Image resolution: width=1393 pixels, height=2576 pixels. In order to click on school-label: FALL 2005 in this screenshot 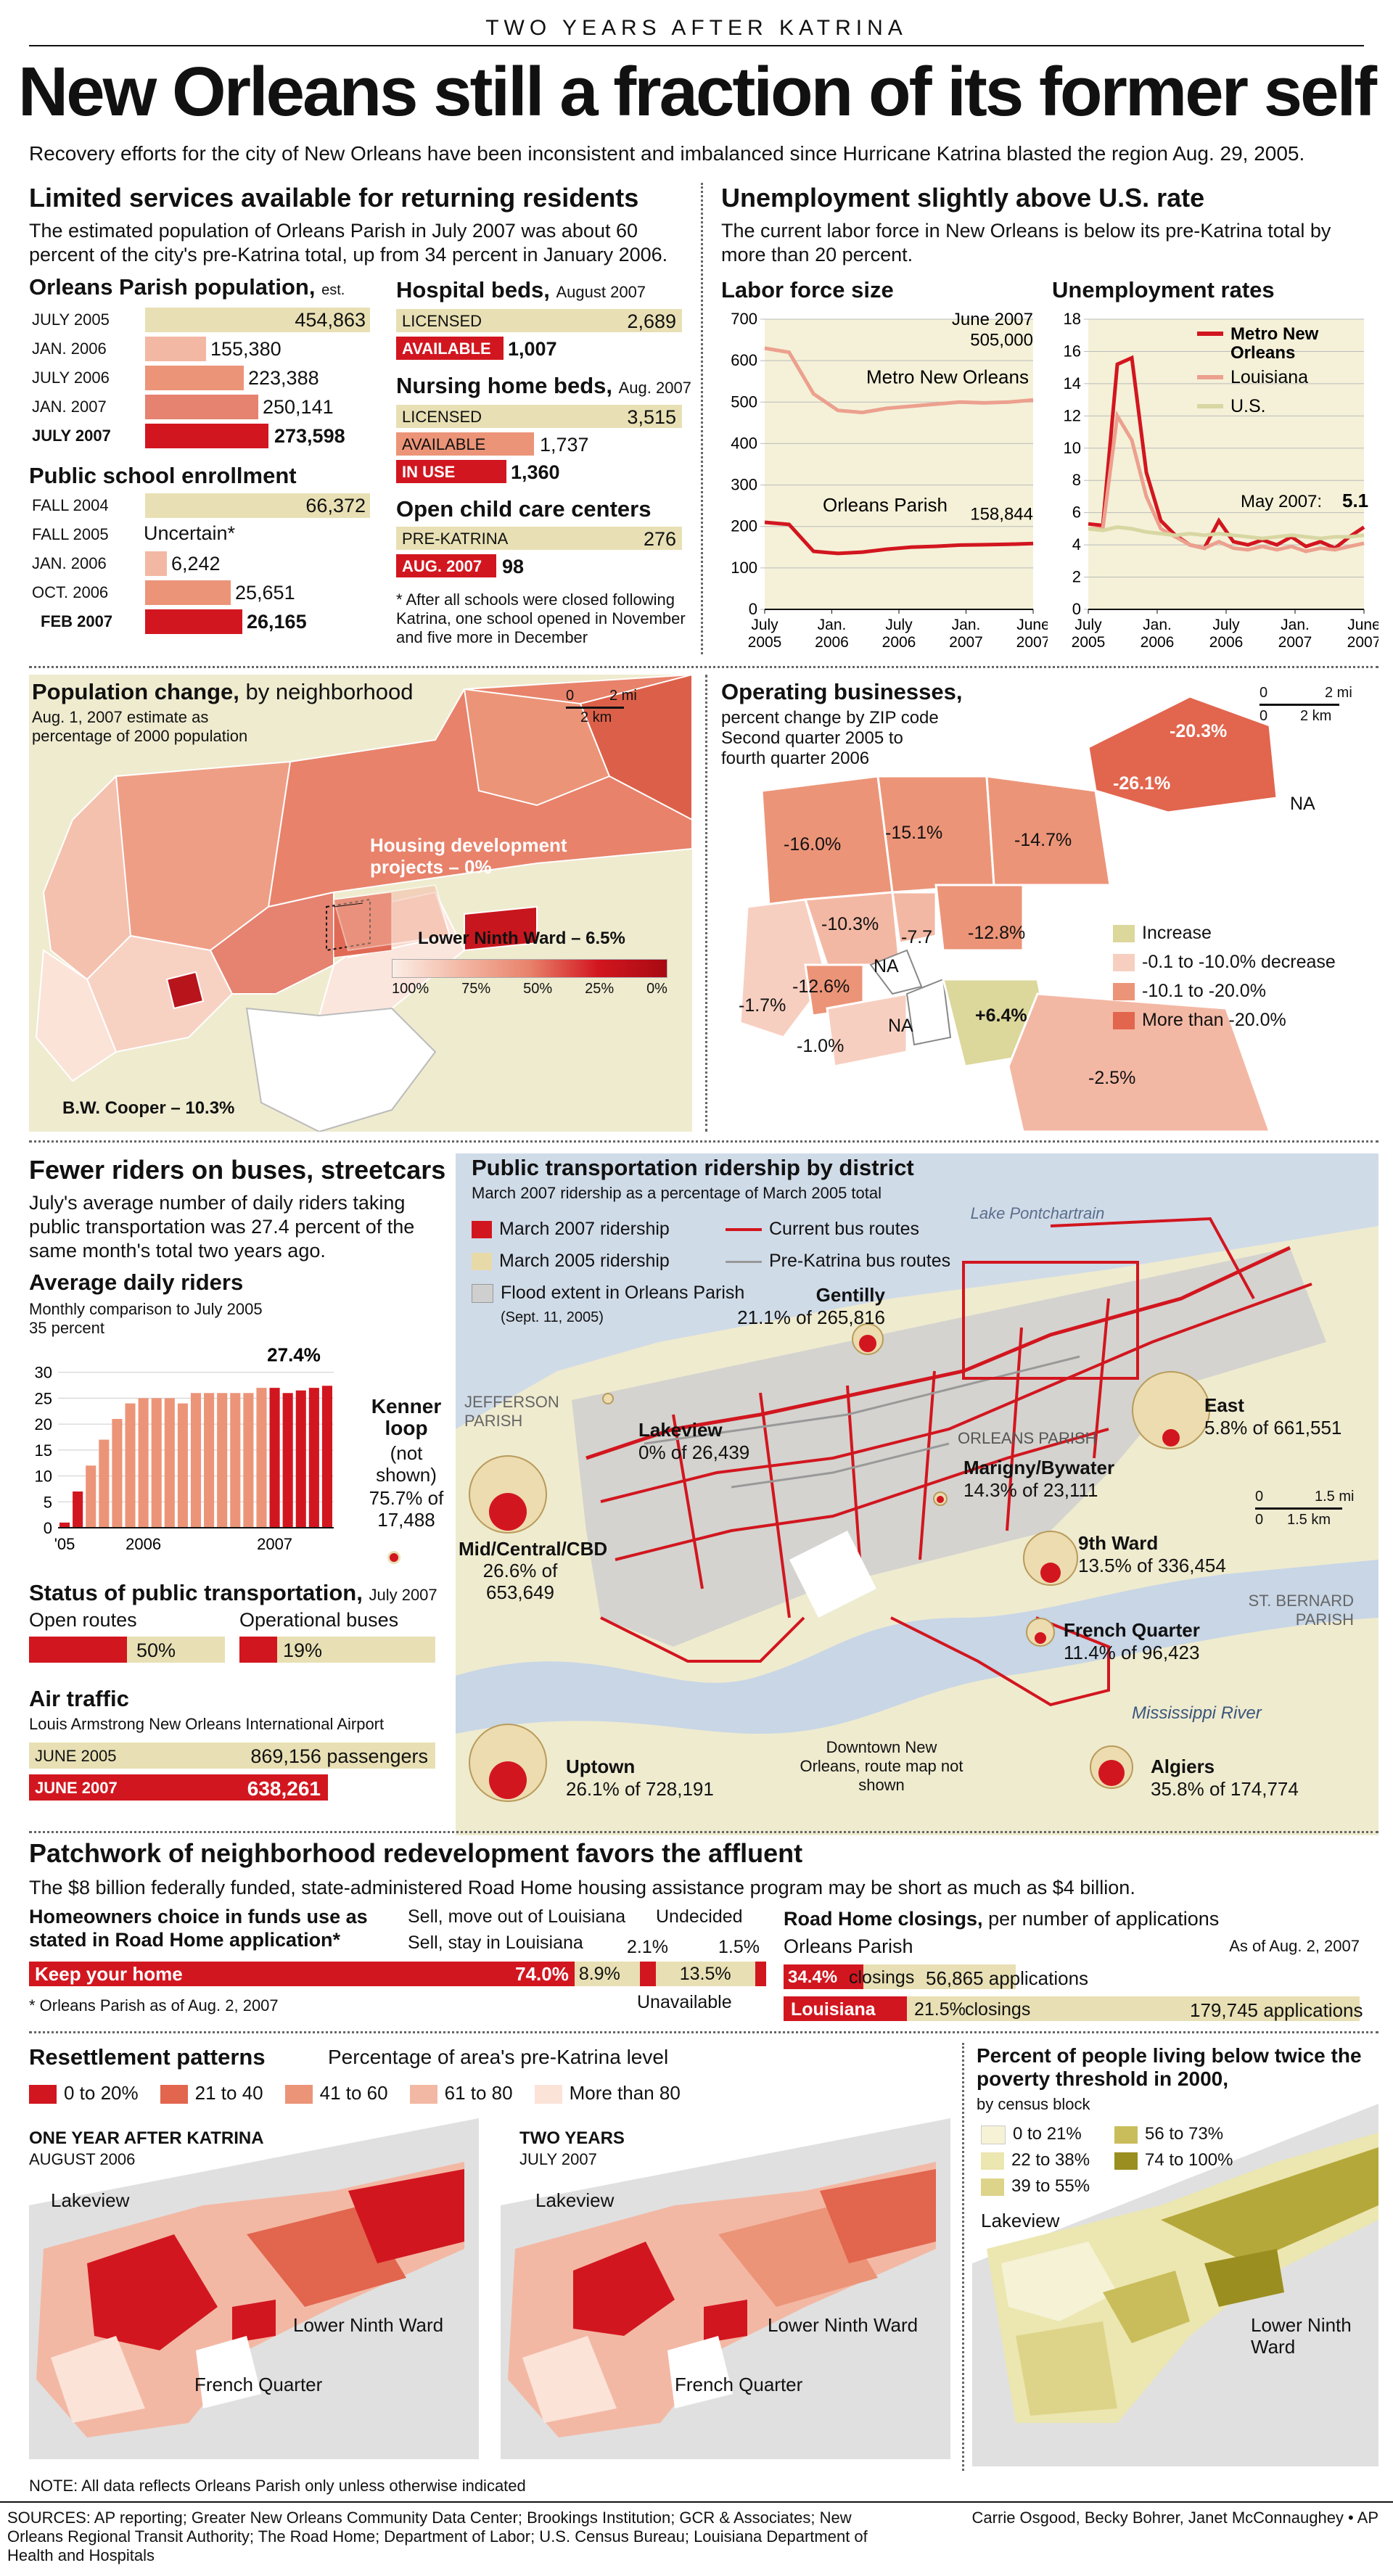, I will do `click(70, 534)`.